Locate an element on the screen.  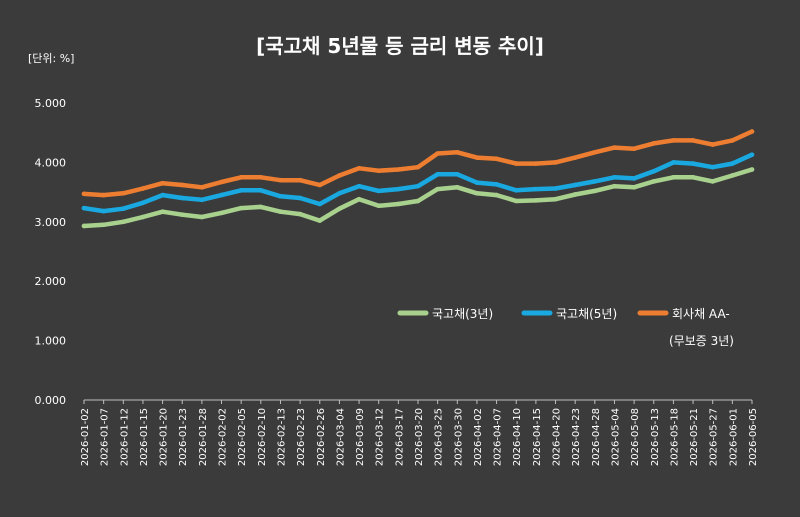
legend-item: 국고채(5년) is located at coordinates (569, 314).